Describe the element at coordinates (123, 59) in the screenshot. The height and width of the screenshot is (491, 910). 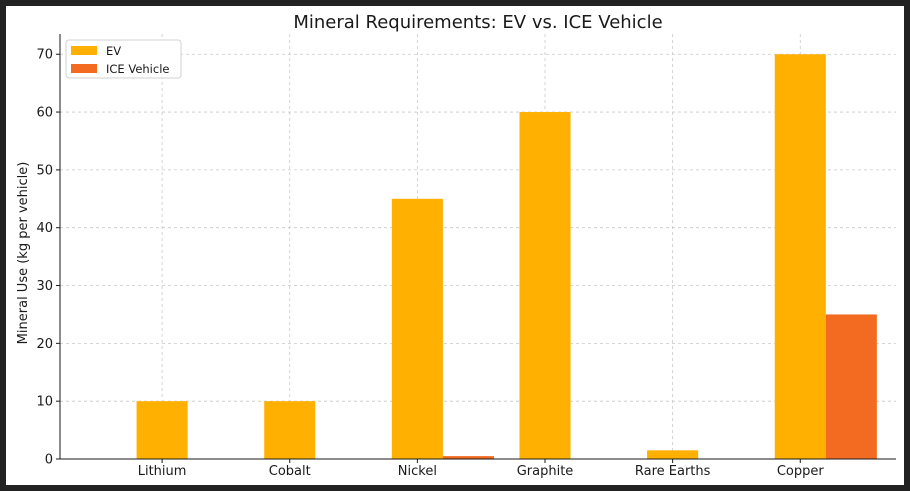
I see `legend: EV ICE Vehicle` at that location.